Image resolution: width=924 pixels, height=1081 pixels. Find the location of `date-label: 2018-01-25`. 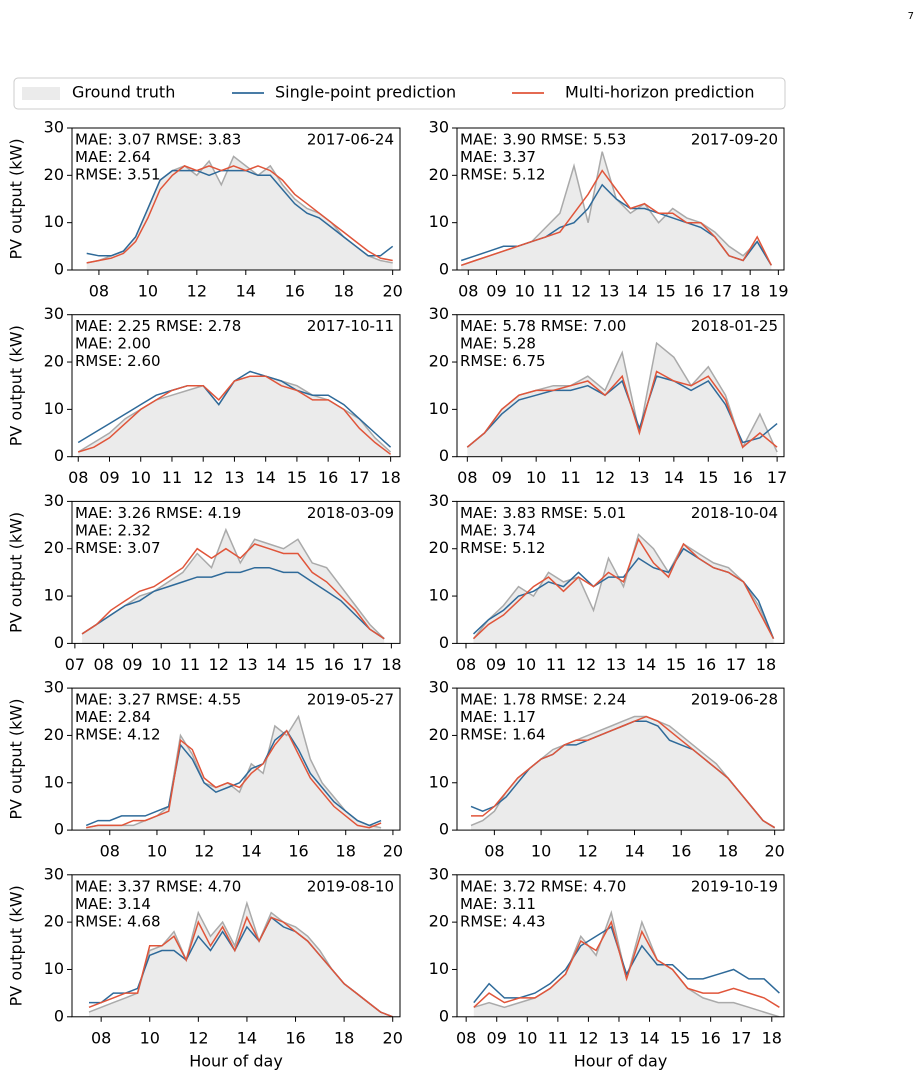

date-label: 2018-01-25 is located at coordinates (734, 326).